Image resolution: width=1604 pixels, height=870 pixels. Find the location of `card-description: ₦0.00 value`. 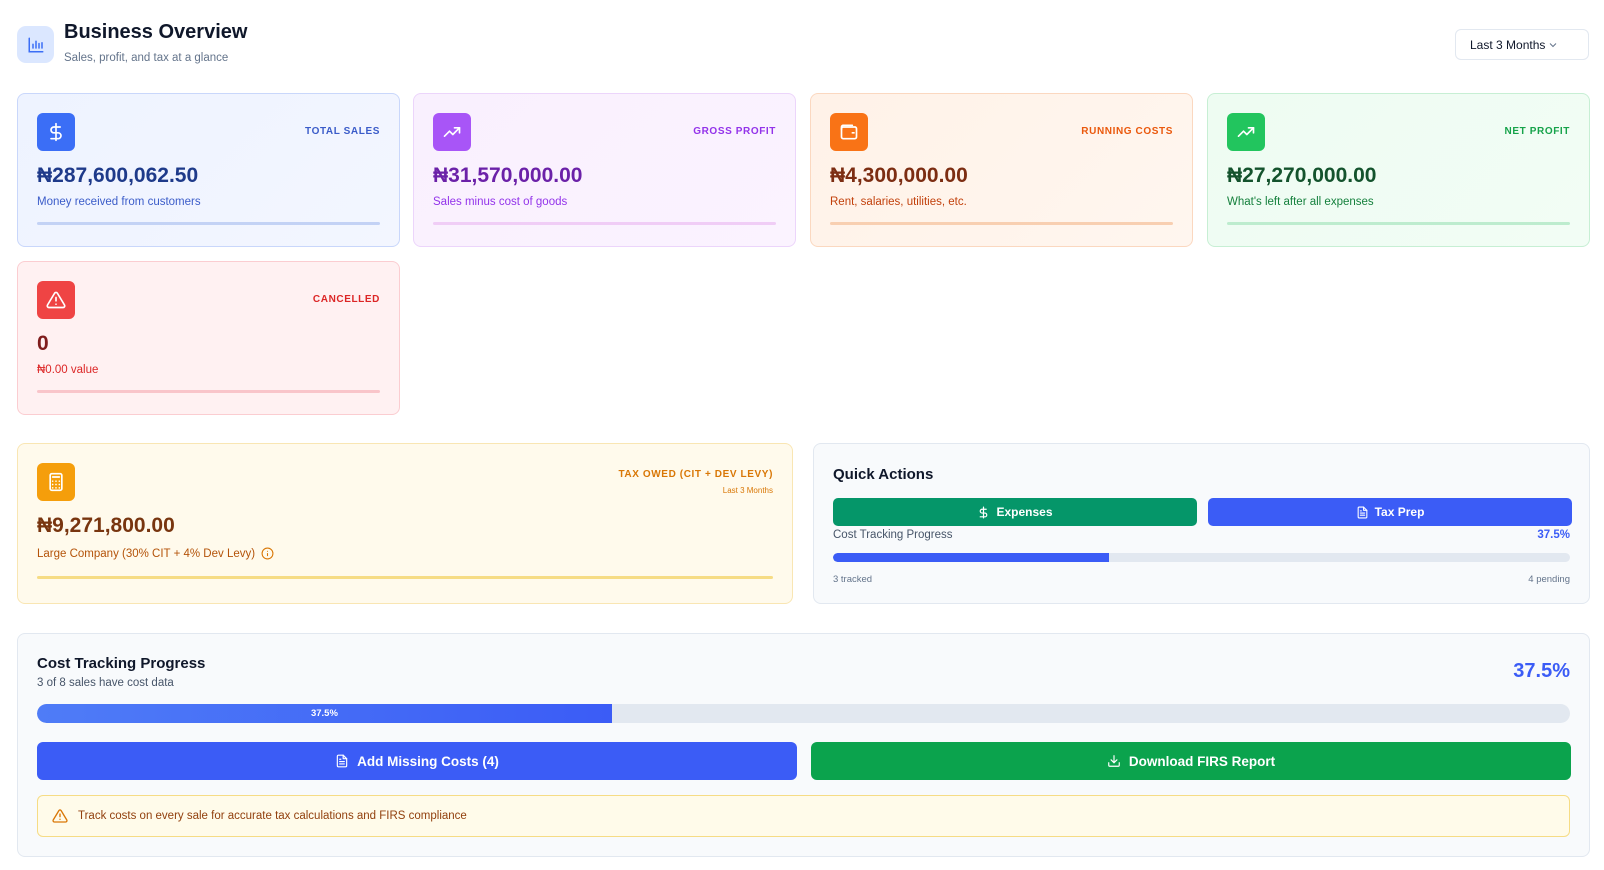

card-description: ₦0.00 value is located at coordinates (68, 370).